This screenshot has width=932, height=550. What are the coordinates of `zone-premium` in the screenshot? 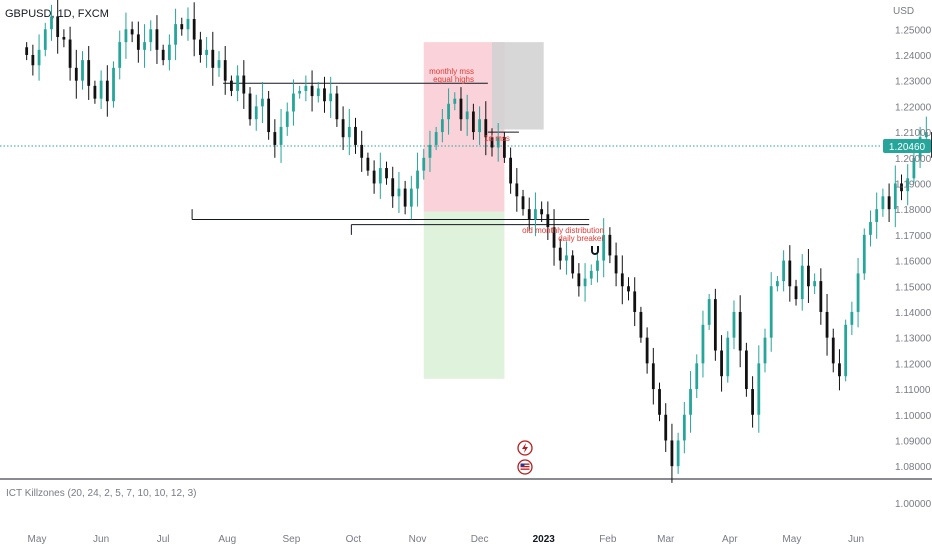 It's located at (518, 86).